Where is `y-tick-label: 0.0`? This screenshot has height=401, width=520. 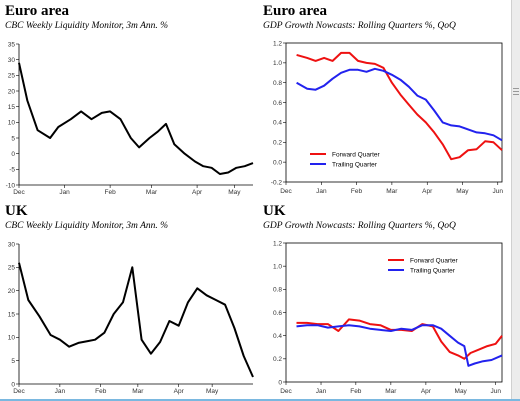 y-tick-label: 0.0 is located at coordinates (277, 162).